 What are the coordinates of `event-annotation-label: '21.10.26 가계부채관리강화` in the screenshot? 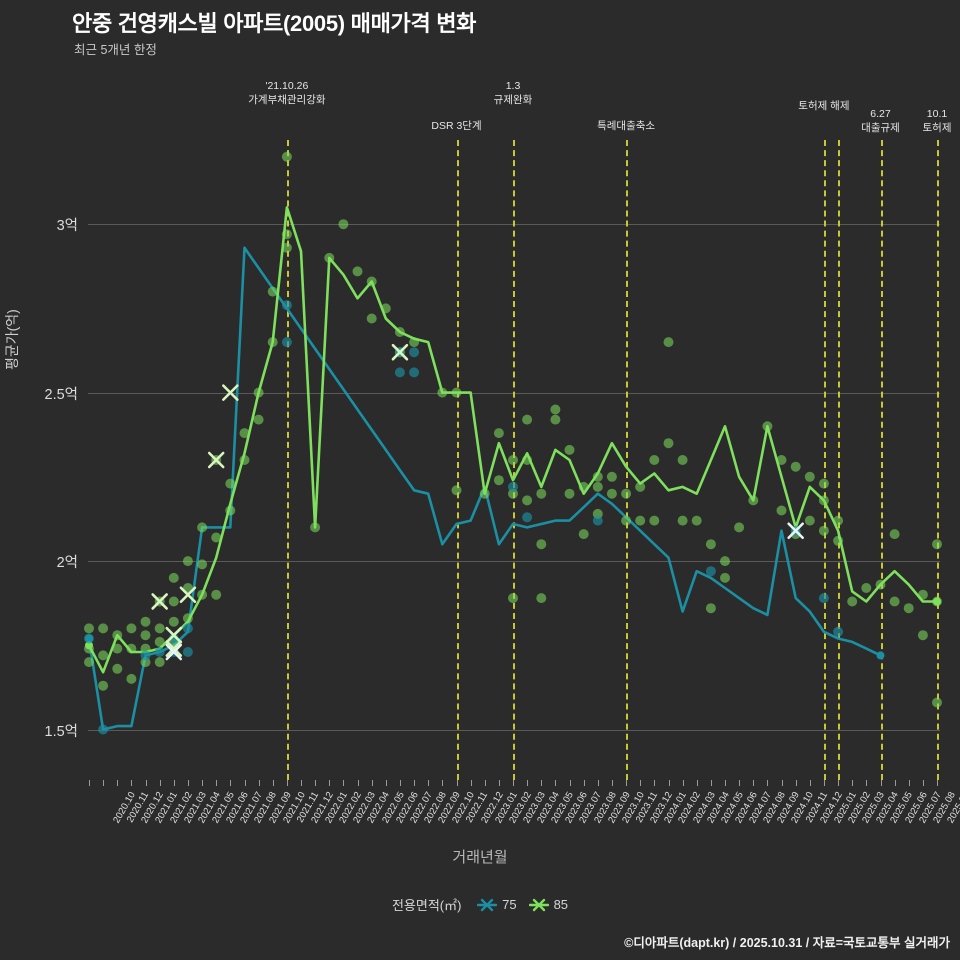 It's located at (287, 93).